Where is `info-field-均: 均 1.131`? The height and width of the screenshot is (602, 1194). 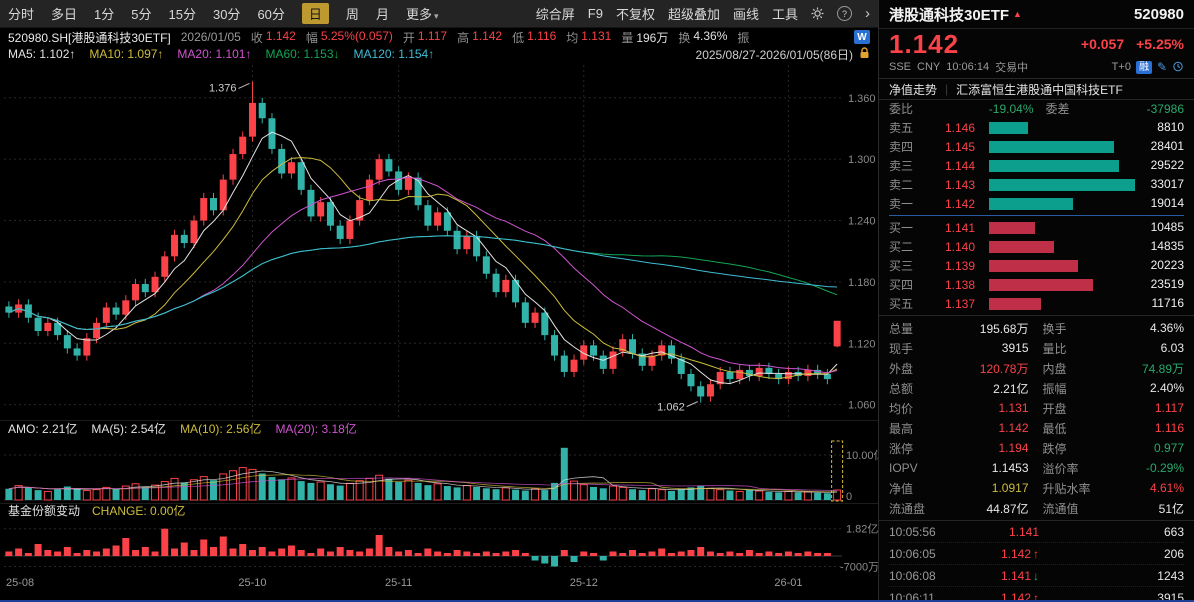
info-field-均: 均 1.131 is located at coordinates (588, 37).